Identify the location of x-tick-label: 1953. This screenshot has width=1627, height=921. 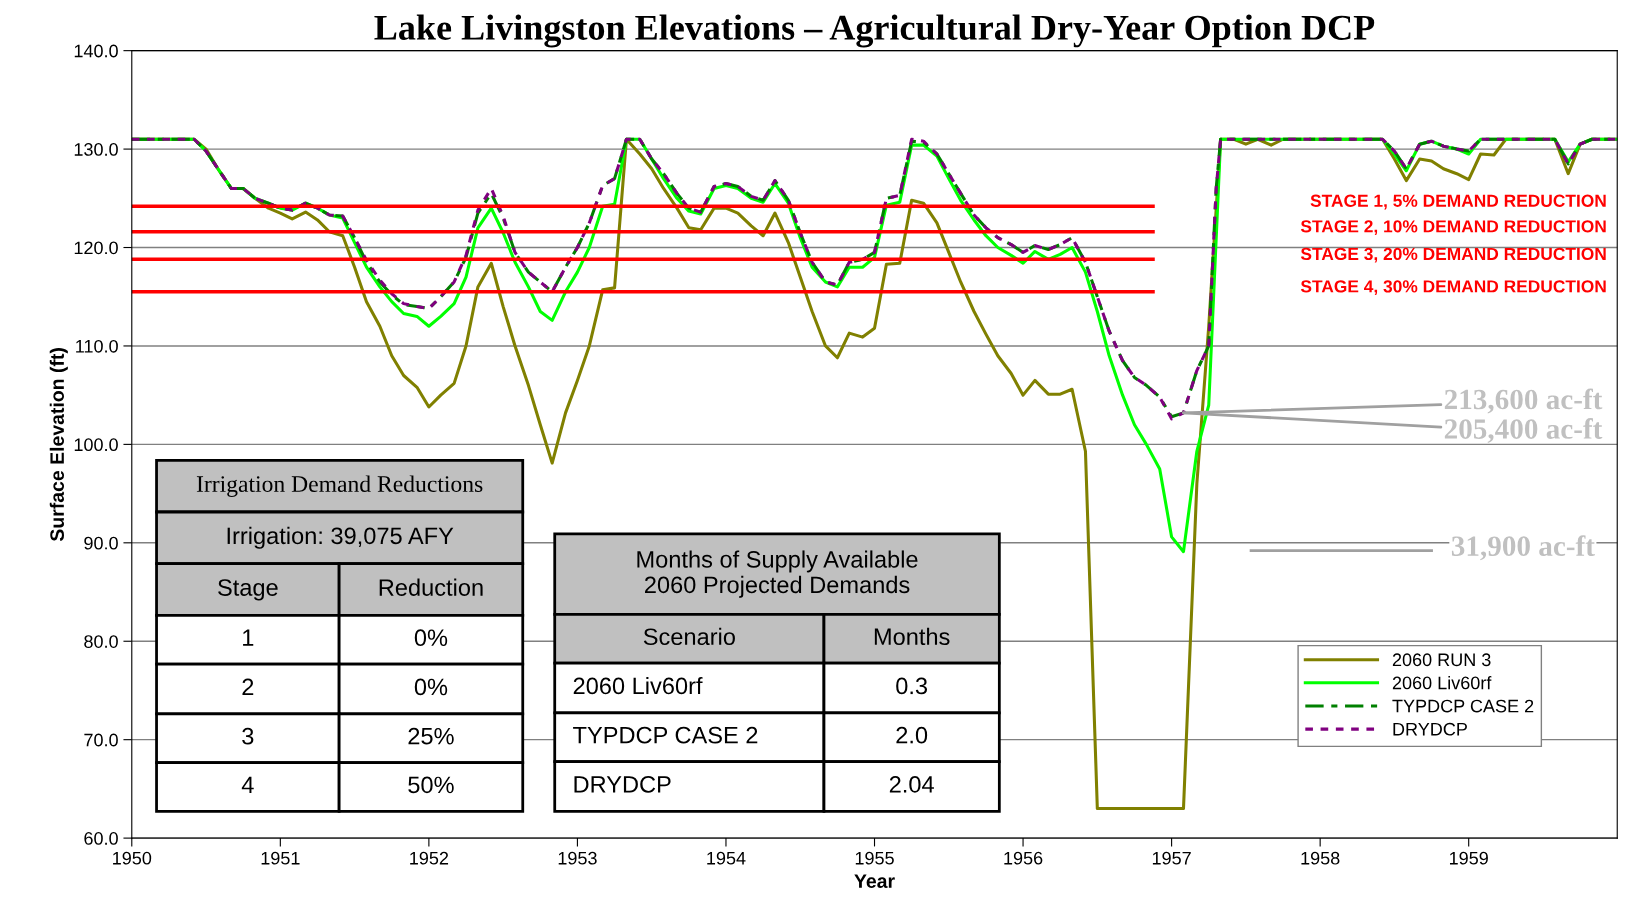
(577, 858).